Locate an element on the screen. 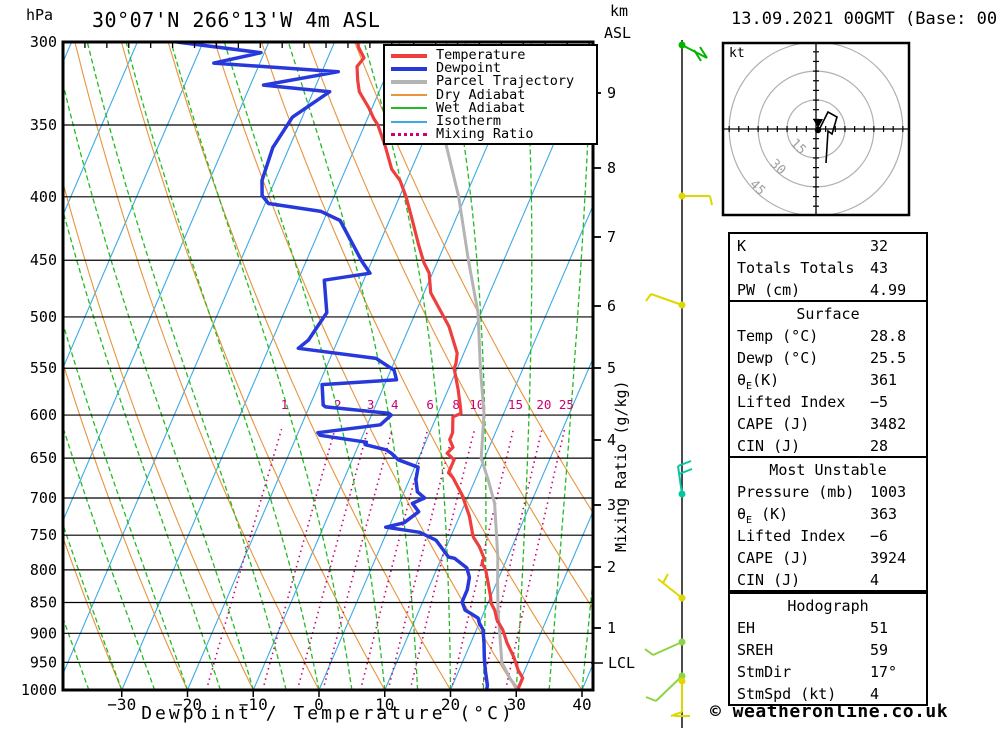  altitude-axis-unit-asl: ASL is located at coordinates (618, 33).